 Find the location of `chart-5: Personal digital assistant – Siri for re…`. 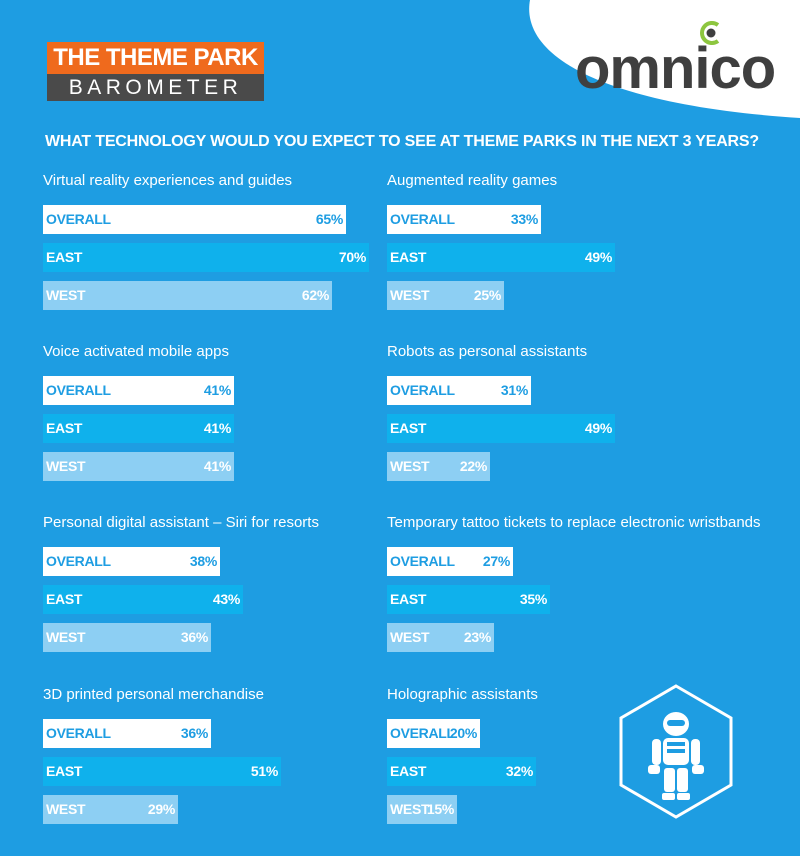

chart-5: Personal digital assistant – Siri for re… is located at coordinates (223, 589).